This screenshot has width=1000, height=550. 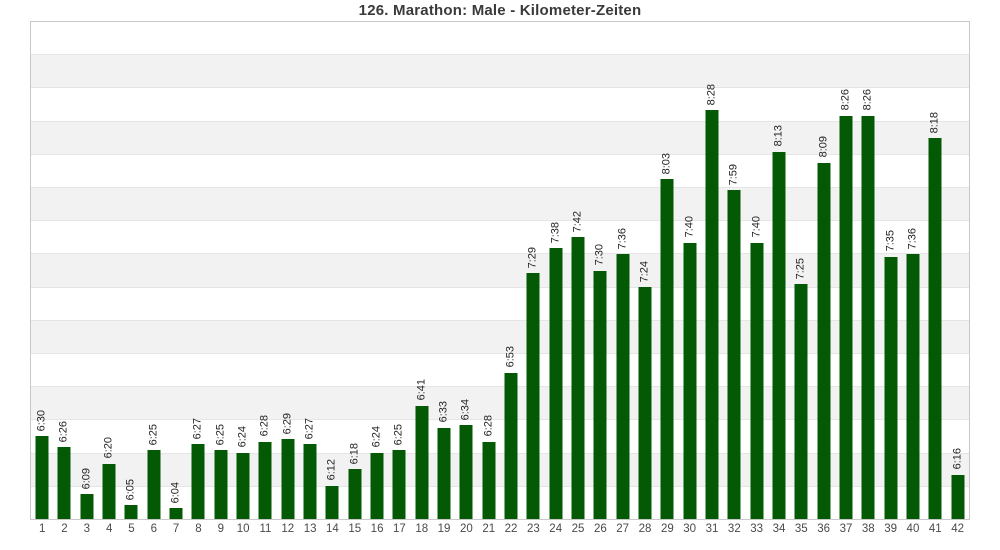 What do you see at coordinates (890, 241) in the screenshot?
I see `bar-value-label: 7:35` at bounding box center [890, 241].